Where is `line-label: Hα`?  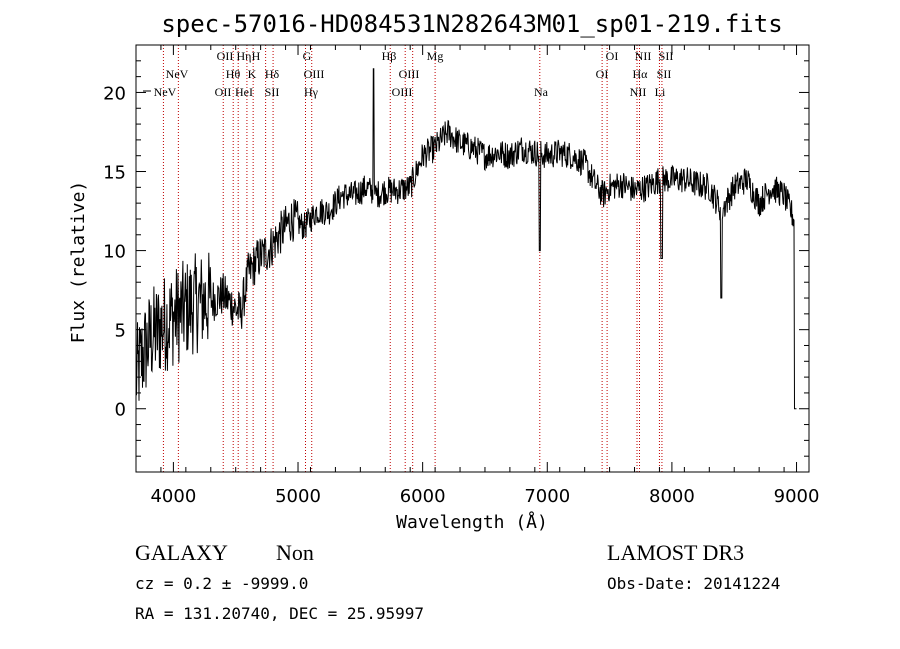 line-label: Hα is located at coordinates (641, 74).